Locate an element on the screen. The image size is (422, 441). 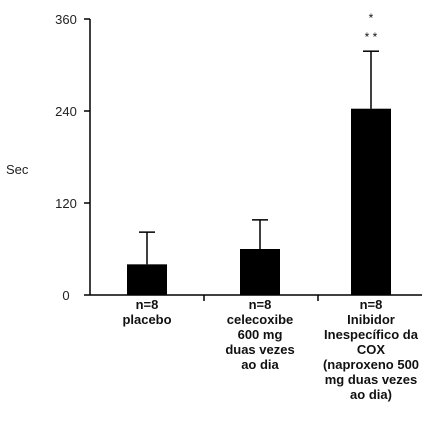
significance-marker: * is located at coordinates (371, 18).